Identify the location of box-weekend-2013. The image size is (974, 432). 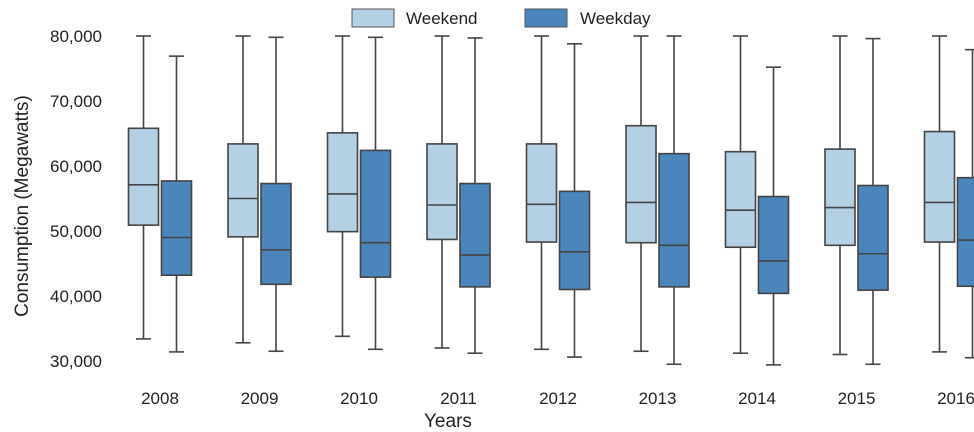
(641, 194).